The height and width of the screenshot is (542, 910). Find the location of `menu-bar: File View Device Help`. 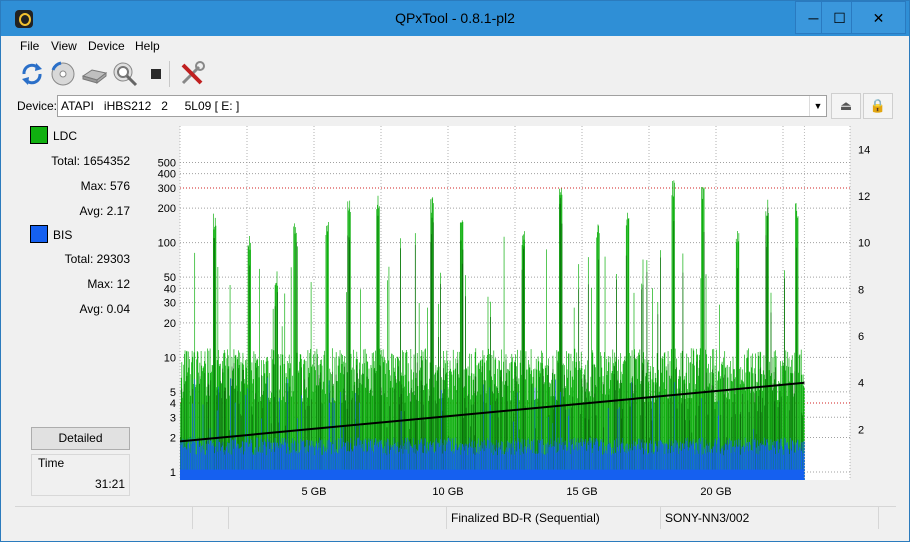

menu-bar: File View Device Help is located at coordinates (455, 46).